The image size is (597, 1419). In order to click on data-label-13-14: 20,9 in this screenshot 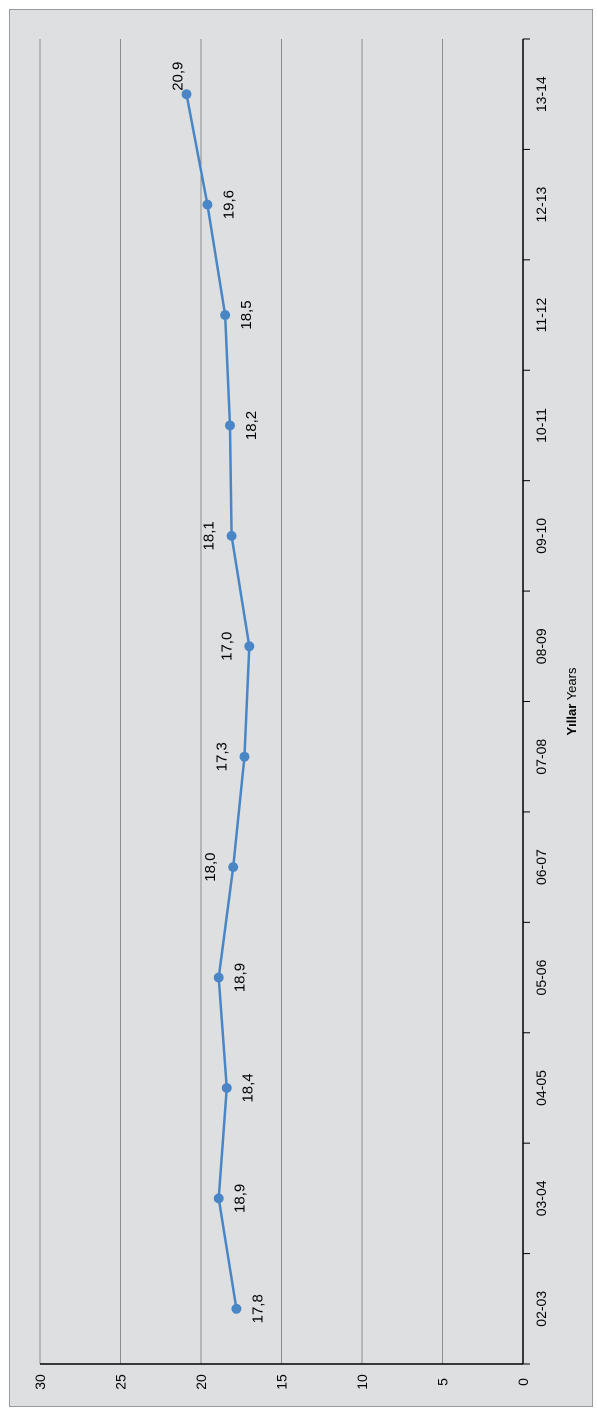, I will do `click(177, 76)`.